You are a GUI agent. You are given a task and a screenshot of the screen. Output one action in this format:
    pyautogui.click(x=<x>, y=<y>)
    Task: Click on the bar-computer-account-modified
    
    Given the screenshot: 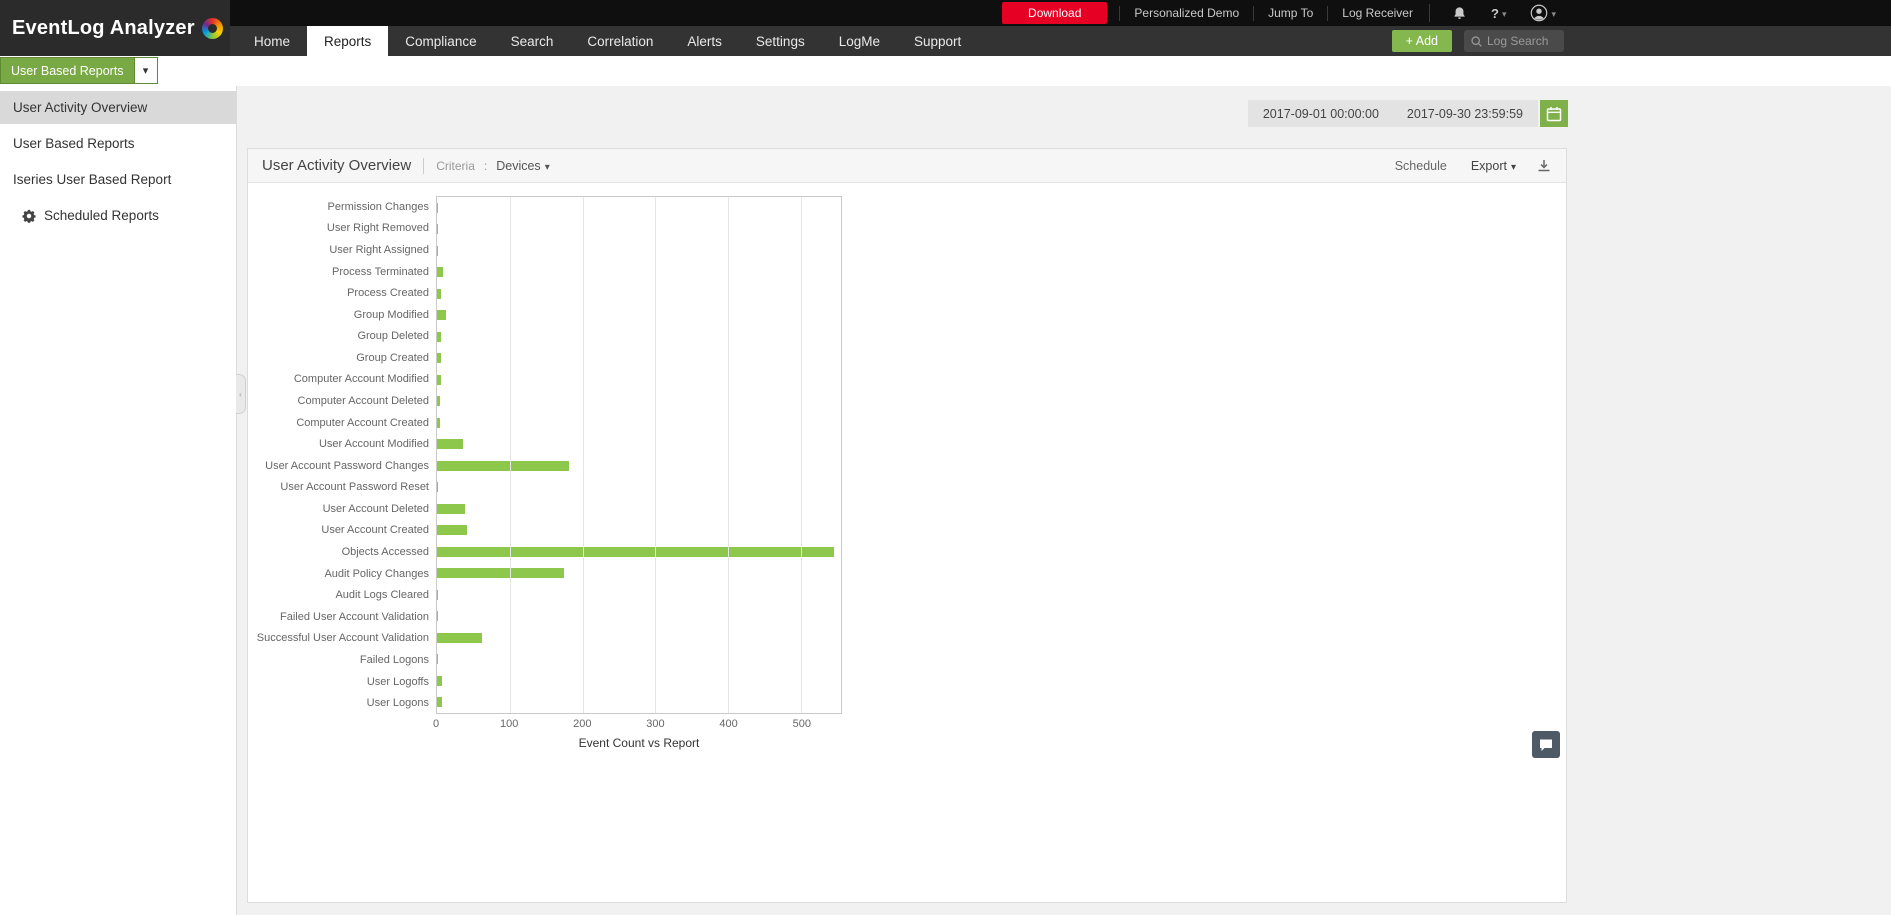 What is the action you would take?
    pyautogui.click(x=439, y=379)
    